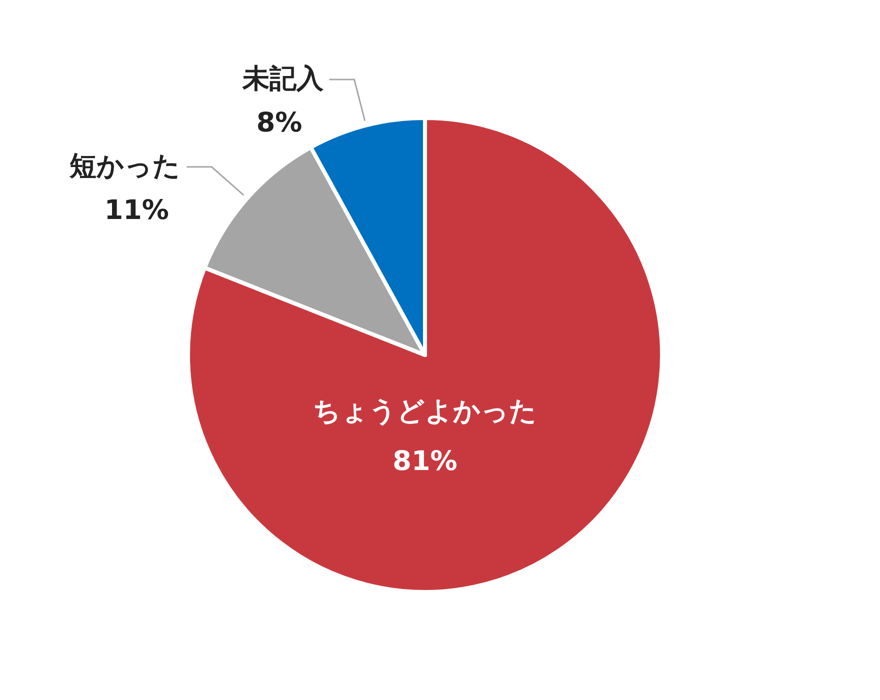  Describe the element at coordinates (136, 210) in the screenshot. I see `data-label: 11%` at that location.